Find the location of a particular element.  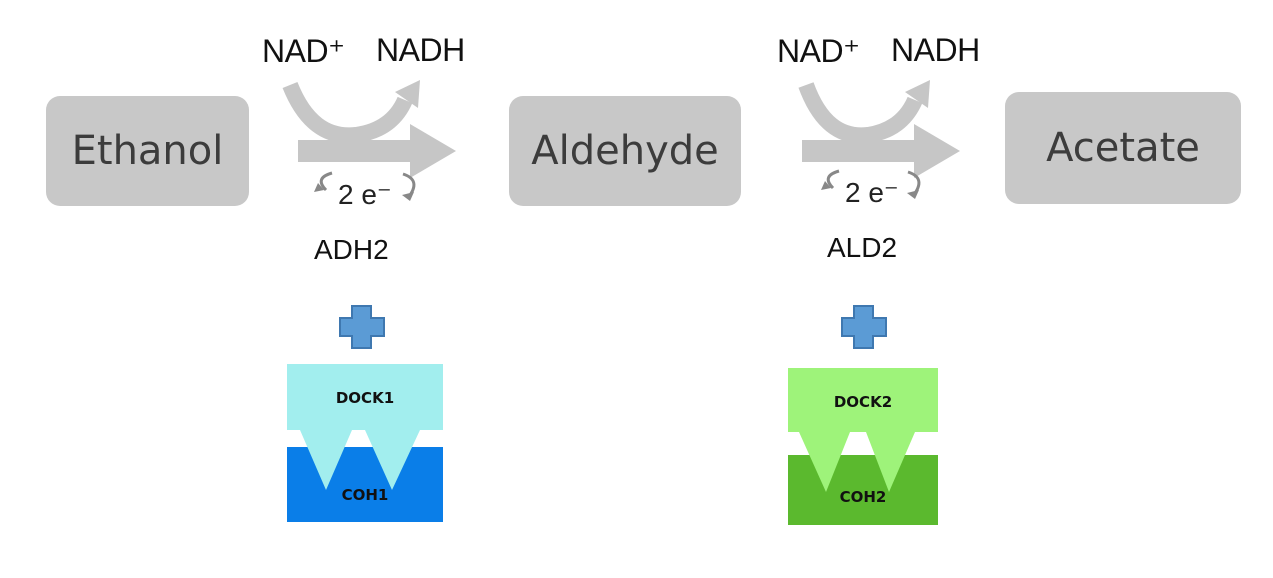

ethanol-label: Ethanol is located at coordinates (148, 151).